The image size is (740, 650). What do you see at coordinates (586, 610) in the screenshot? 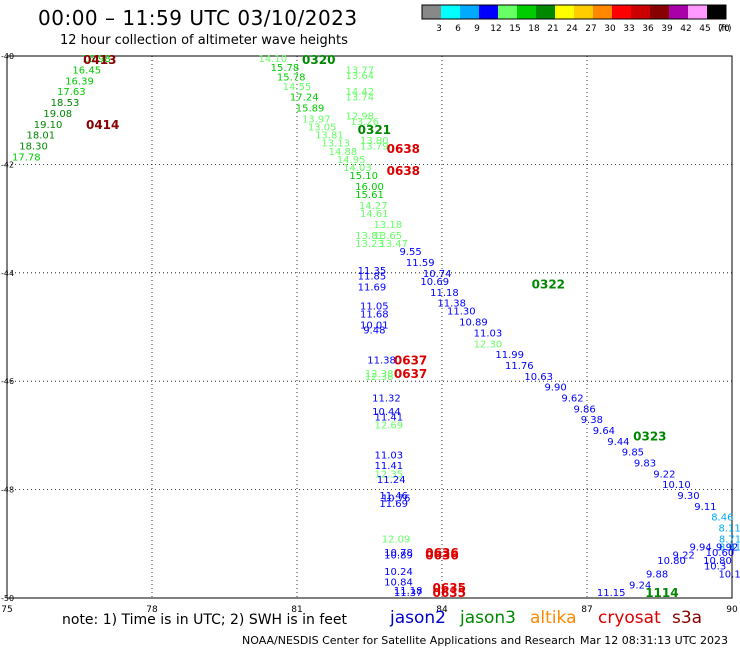
I see `x-tick-label: 87` at bounding box center [586, 610].